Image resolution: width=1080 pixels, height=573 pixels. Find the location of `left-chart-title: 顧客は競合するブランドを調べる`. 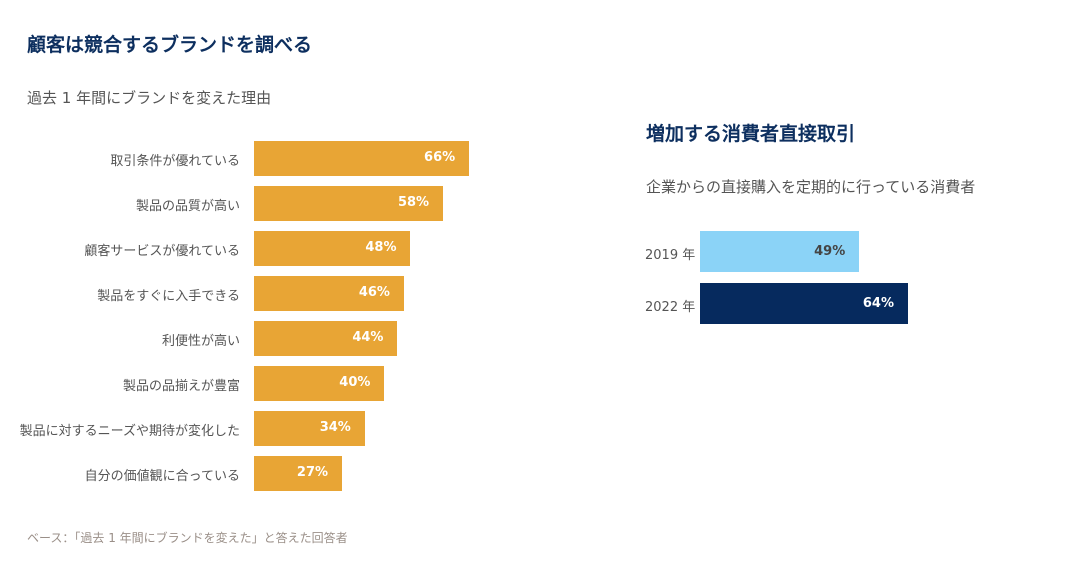

left-chart-title: 顧客は競合するブランドを調べる is located at coordinates (170, 45).